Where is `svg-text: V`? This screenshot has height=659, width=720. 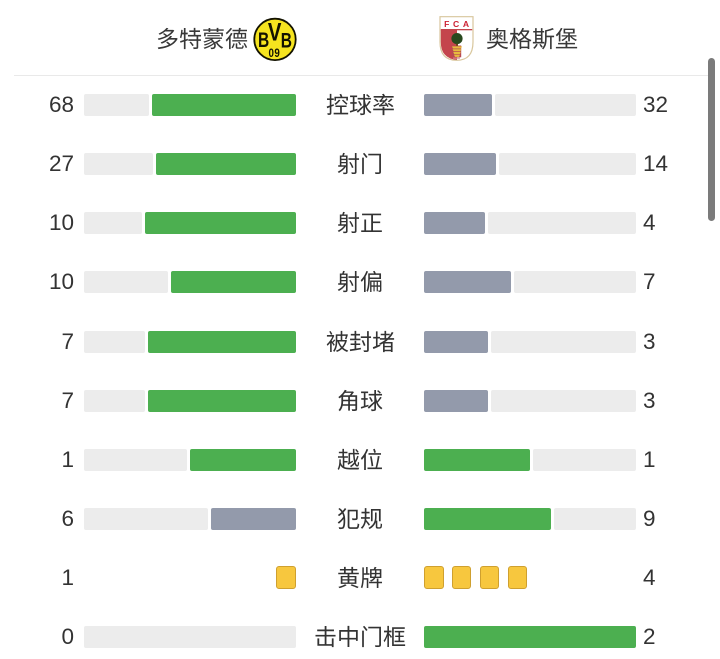 svg-text: V is located at coordinates (275, 31).